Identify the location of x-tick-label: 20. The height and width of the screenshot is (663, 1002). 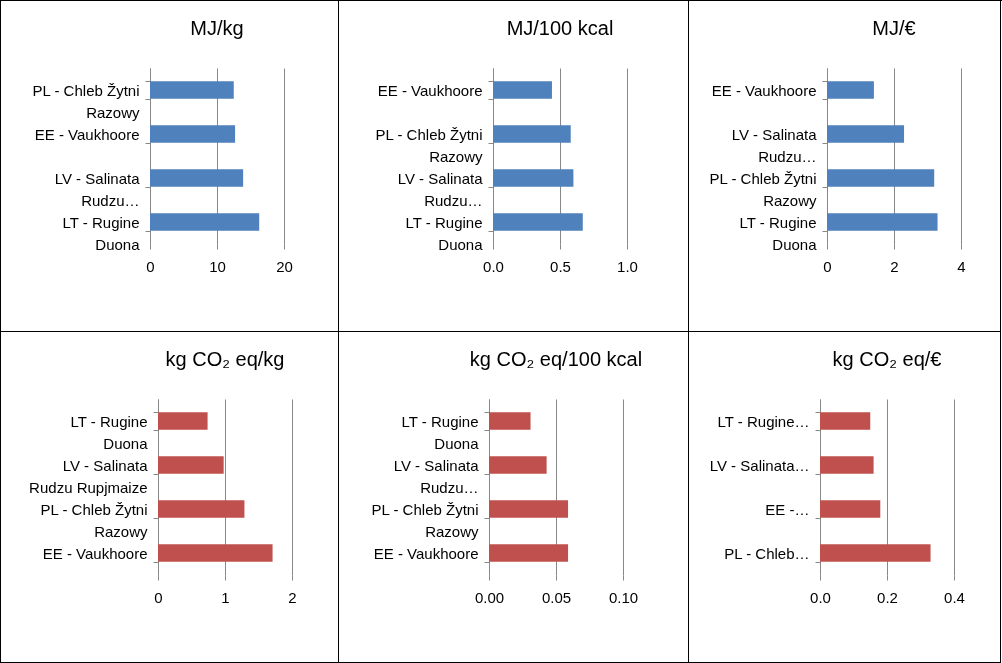
(284, 266).